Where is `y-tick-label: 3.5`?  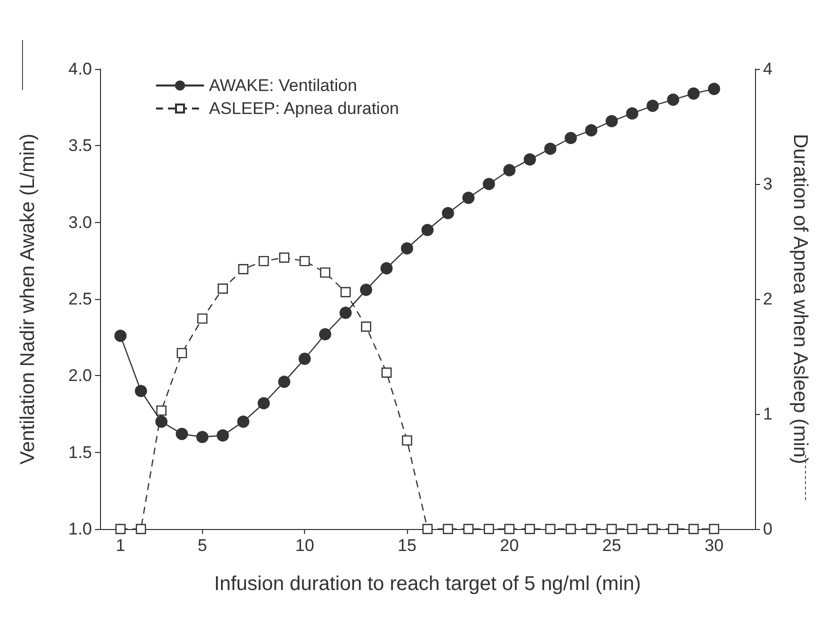
y-tick-label: 3.5 is located at coordinates (80, 146).